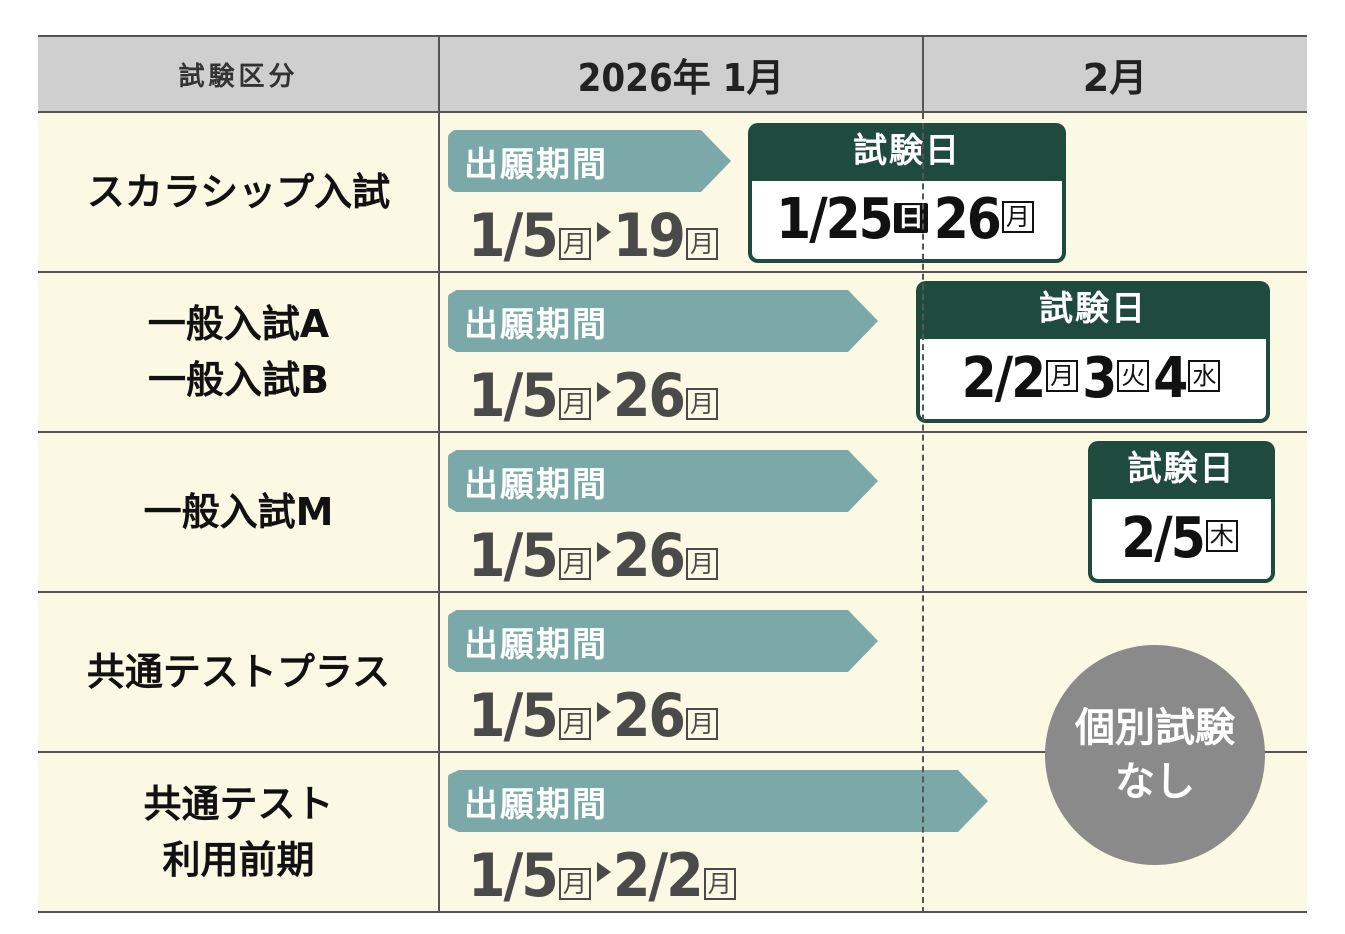 The width and height of the screenshot is (1345, 934). I want to click on header-category: 試験区分, so click(238, 76).